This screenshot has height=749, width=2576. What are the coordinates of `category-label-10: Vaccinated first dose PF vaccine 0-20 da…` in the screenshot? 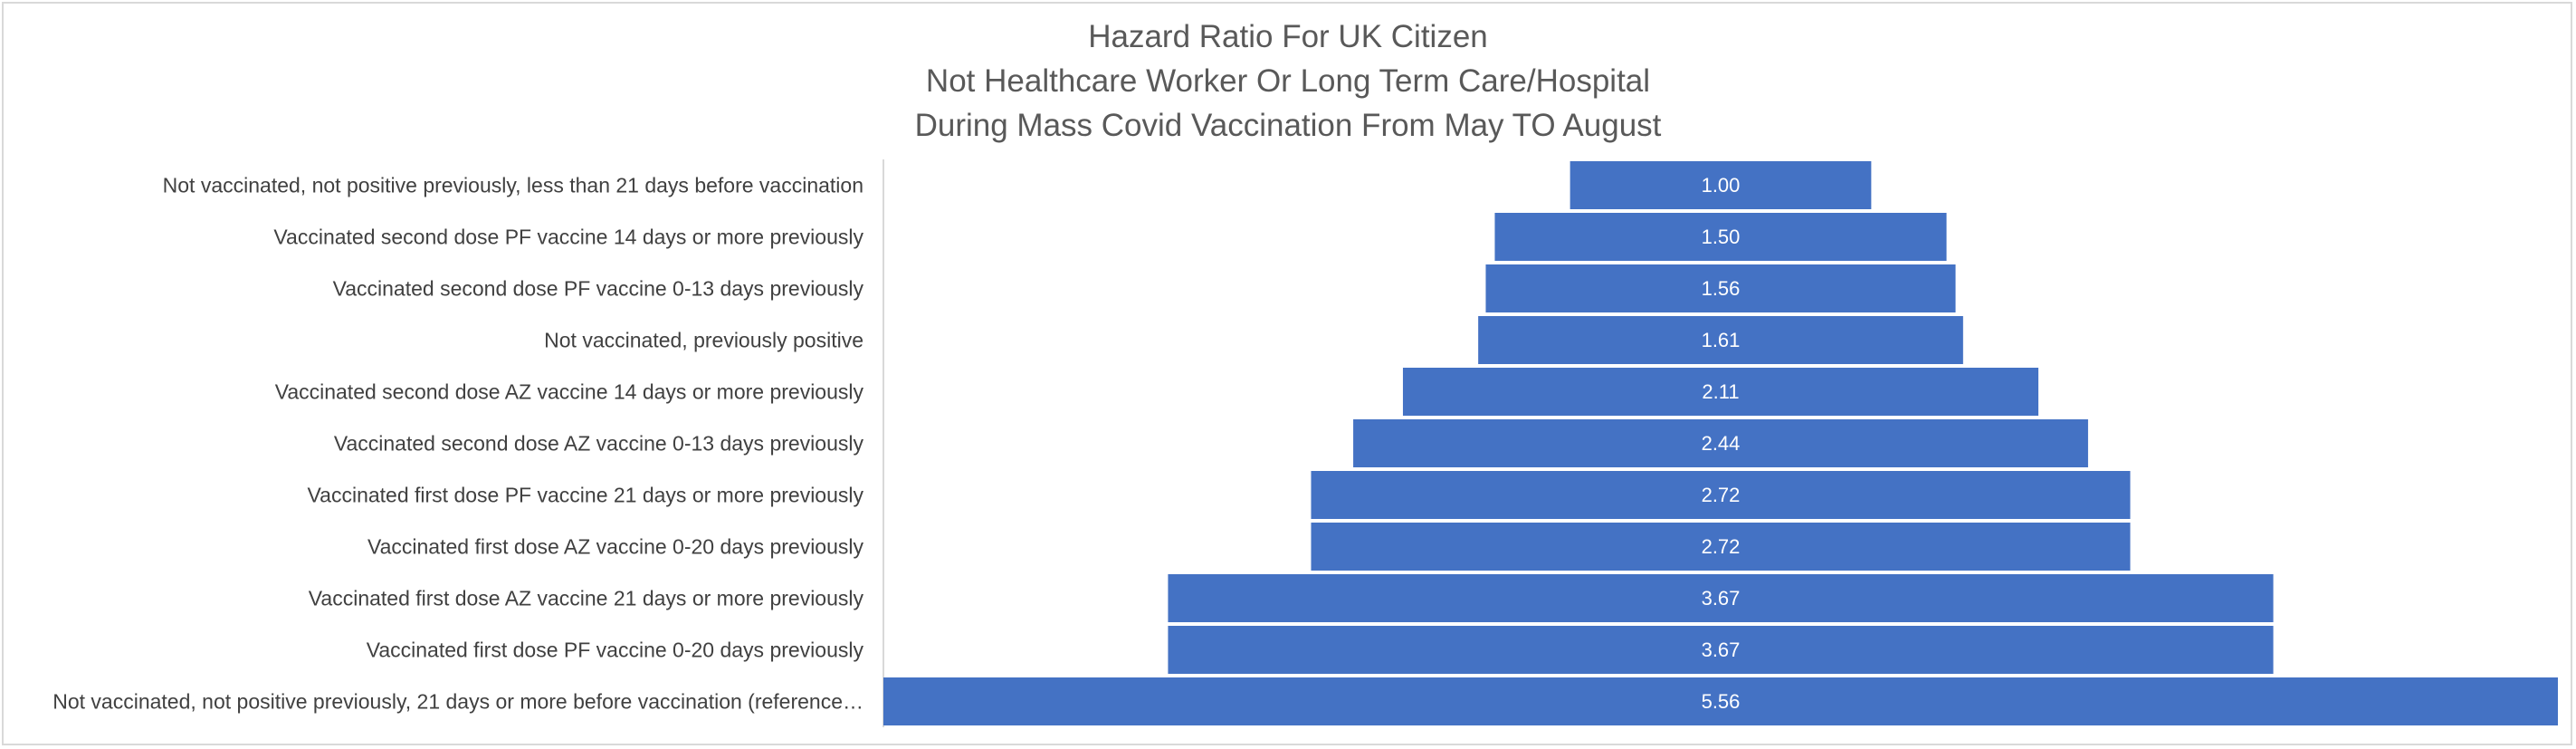 It's located at (616, 650).